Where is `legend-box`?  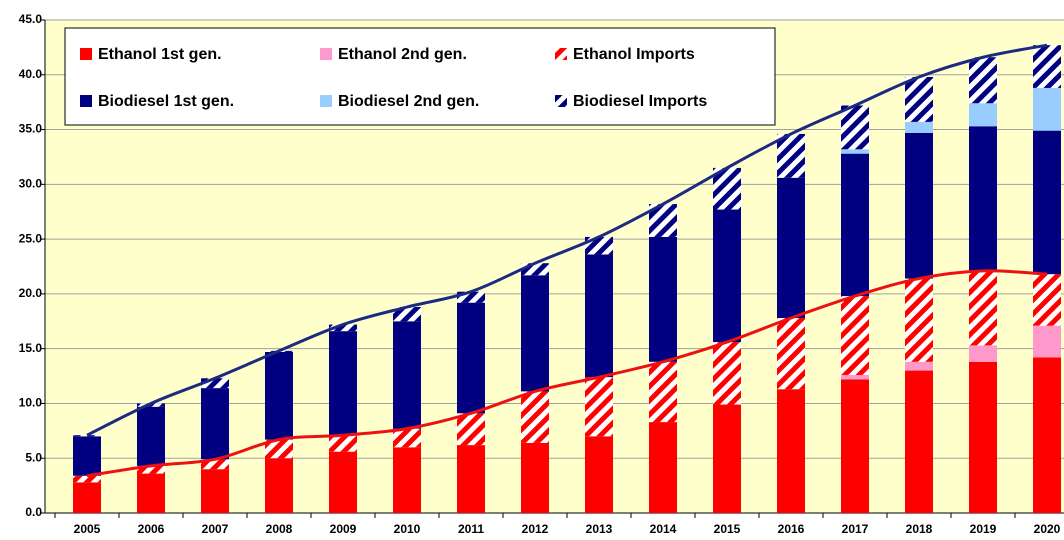
legend-box is located at coordinates (420, 76).